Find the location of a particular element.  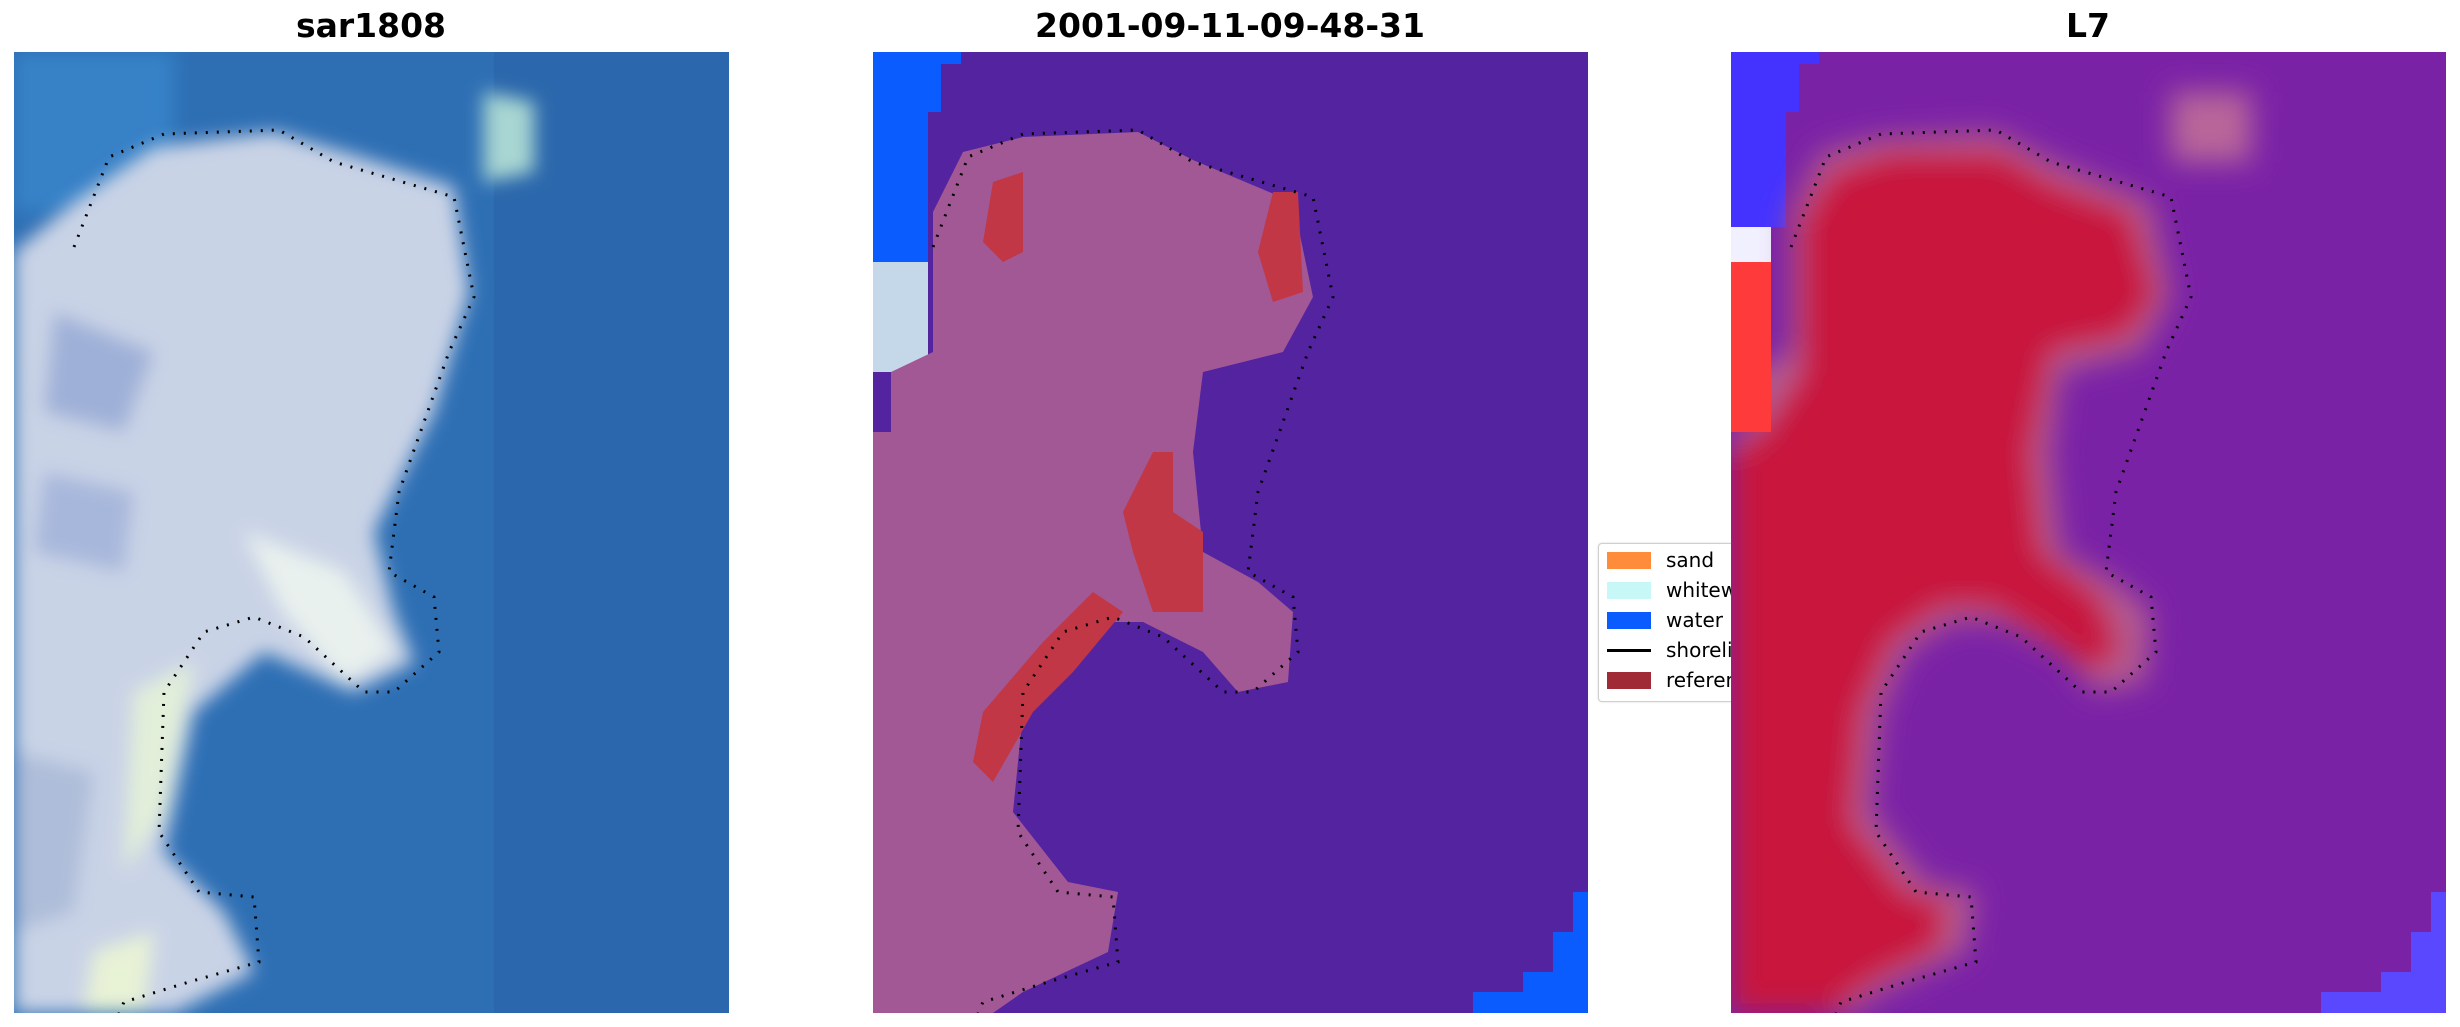

legend-swatch-water is located at coordinates (1629, 620).